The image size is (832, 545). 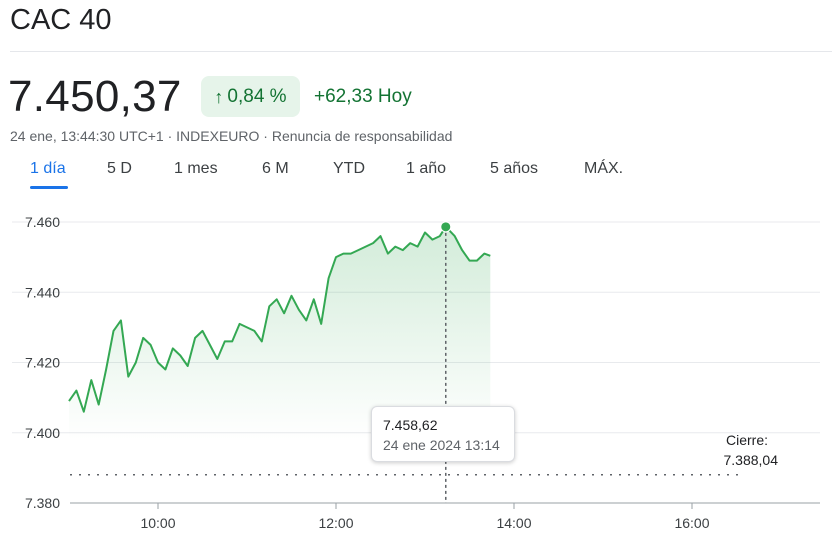 I want to click on tab-1-mes: 1 mes, so click(x=196, y=168).